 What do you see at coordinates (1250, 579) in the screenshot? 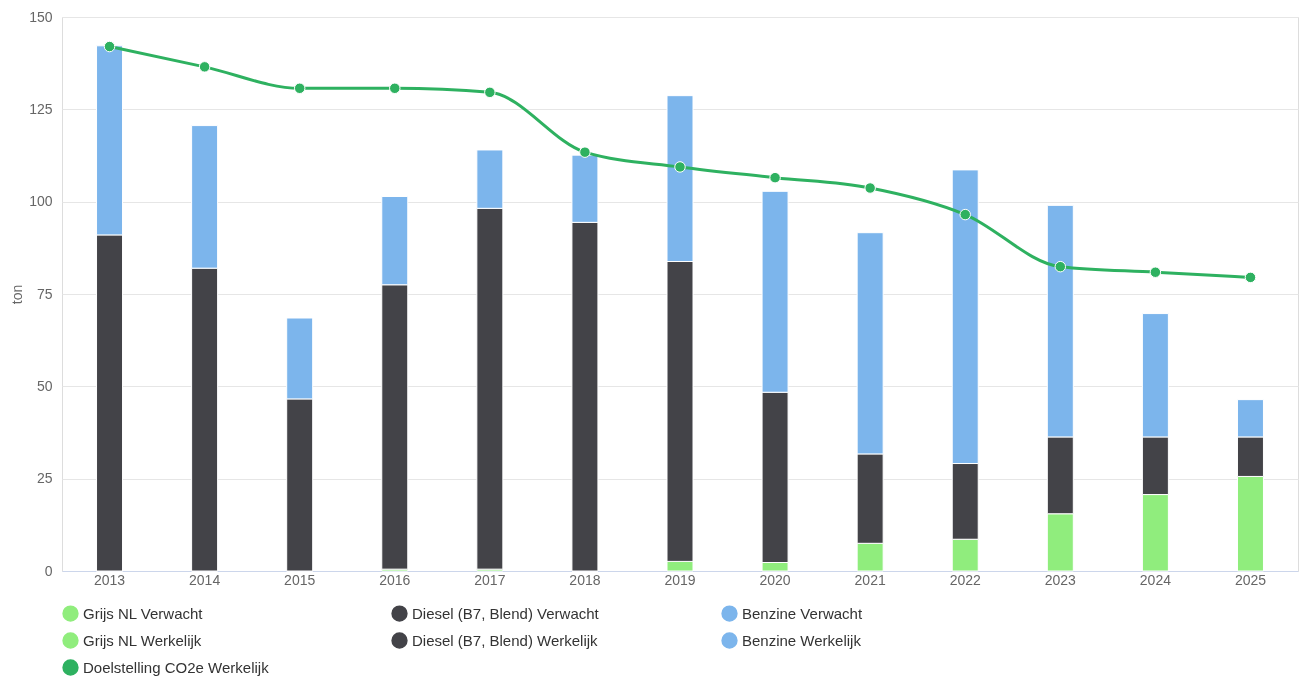
I see `x-tick-label: 2025` at bounding box center [1250, 579].